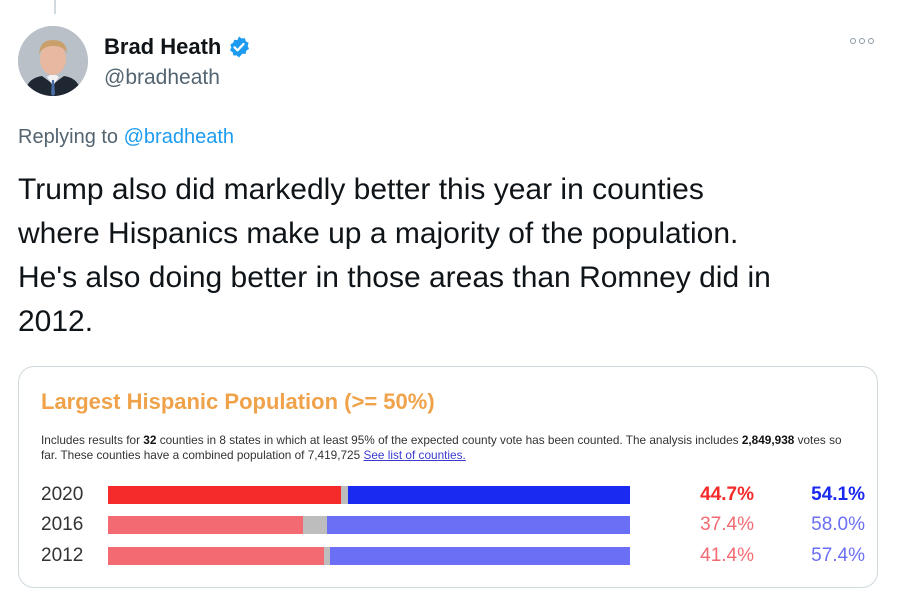 The width and height of the screenshot is (900, 615). What do you see at coordinates (727, 555) in the screenshot?
I see `rep-percent-label: 41.4%` at bounding box center [727, 555].